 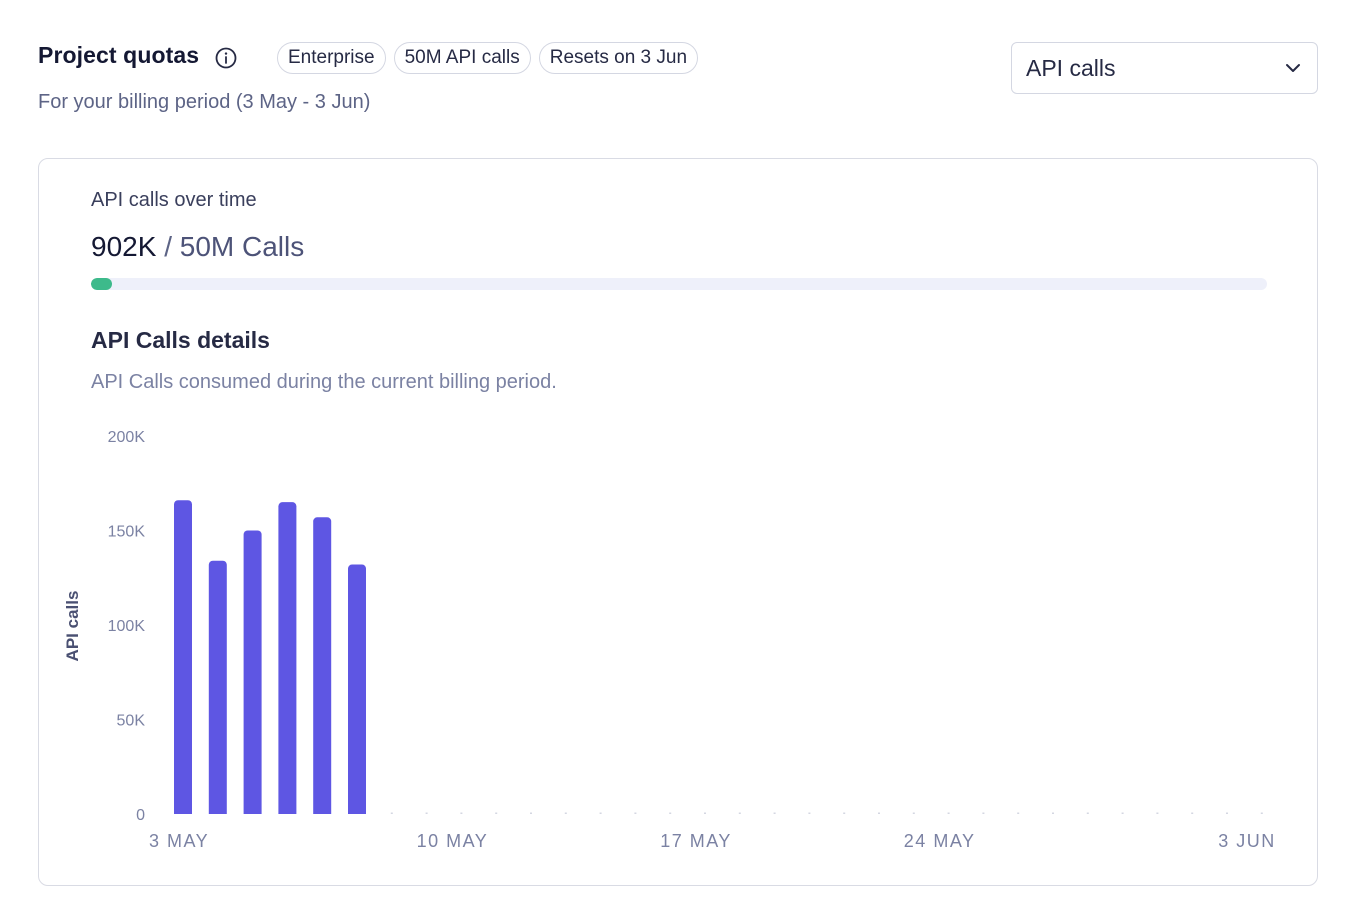 I want to click on reset-badge: Resets on 3 Jun, so click(x=618, y=58).